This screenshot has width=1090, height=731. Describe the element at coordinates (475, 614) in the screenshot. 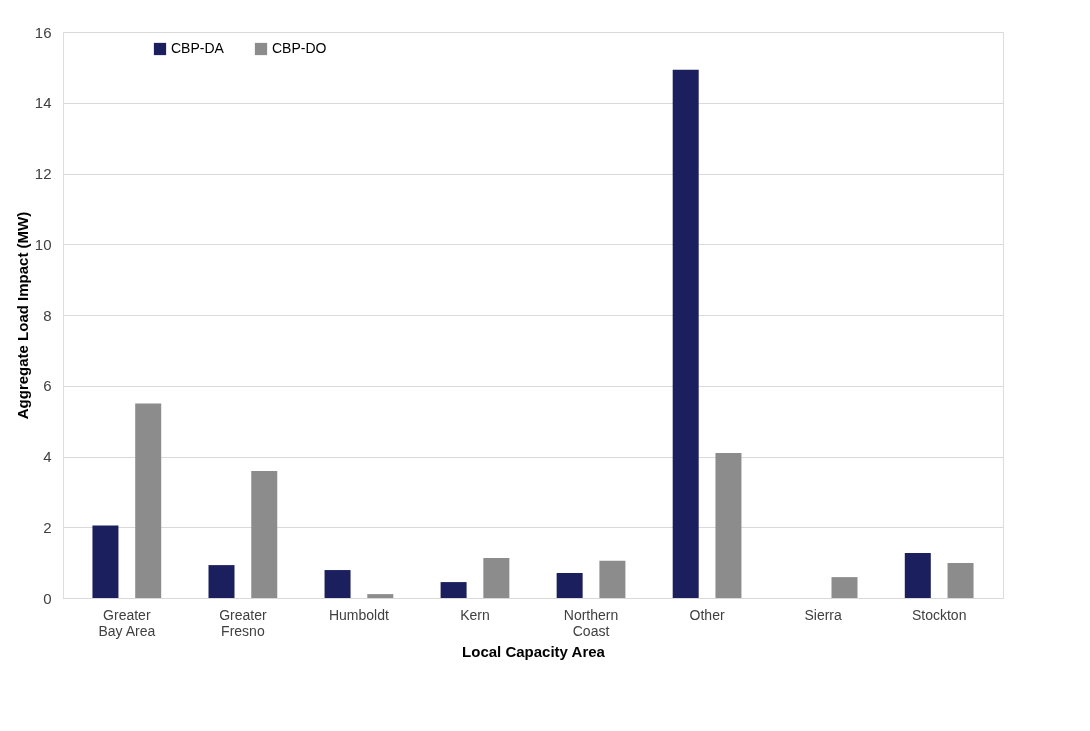

I see `x-tick-label: Kern` at that location.